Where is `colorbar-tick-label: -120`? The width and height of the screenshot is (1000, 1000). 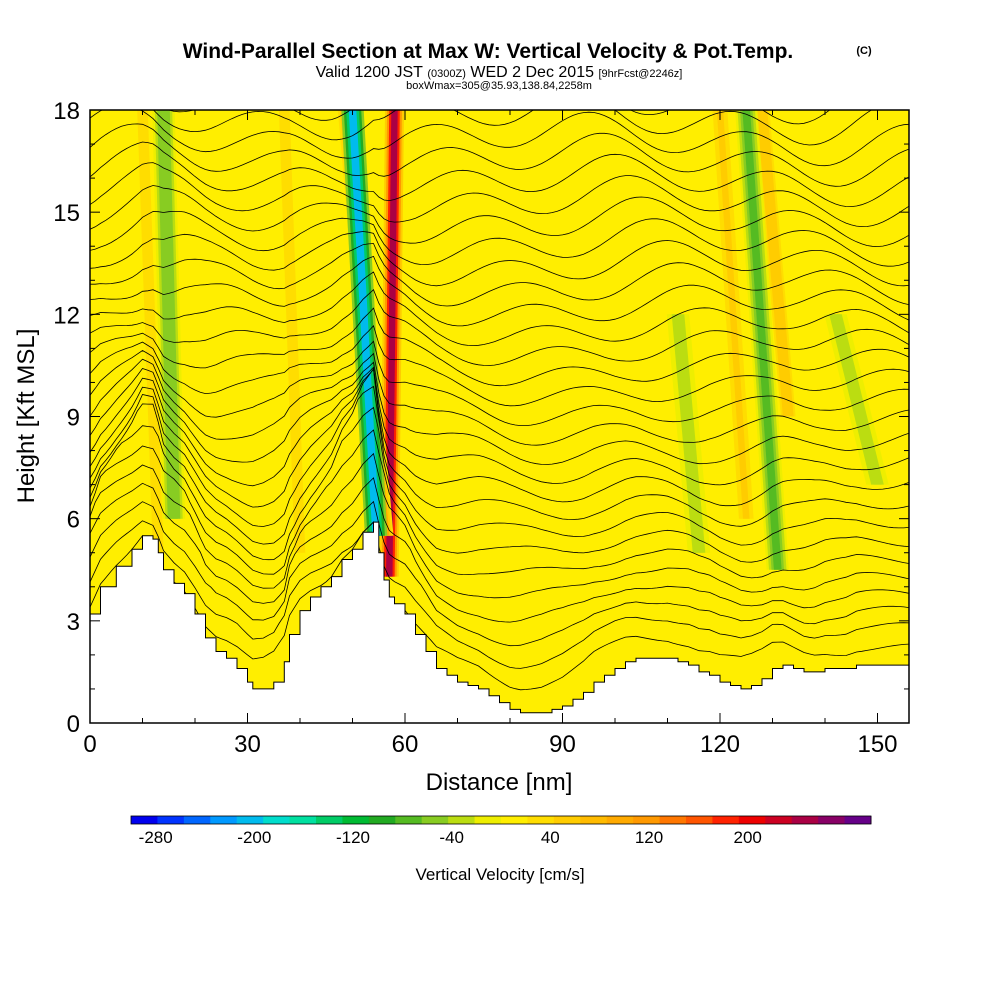 colorbar-tick-label: -120 is located at coordinates (353, 837).